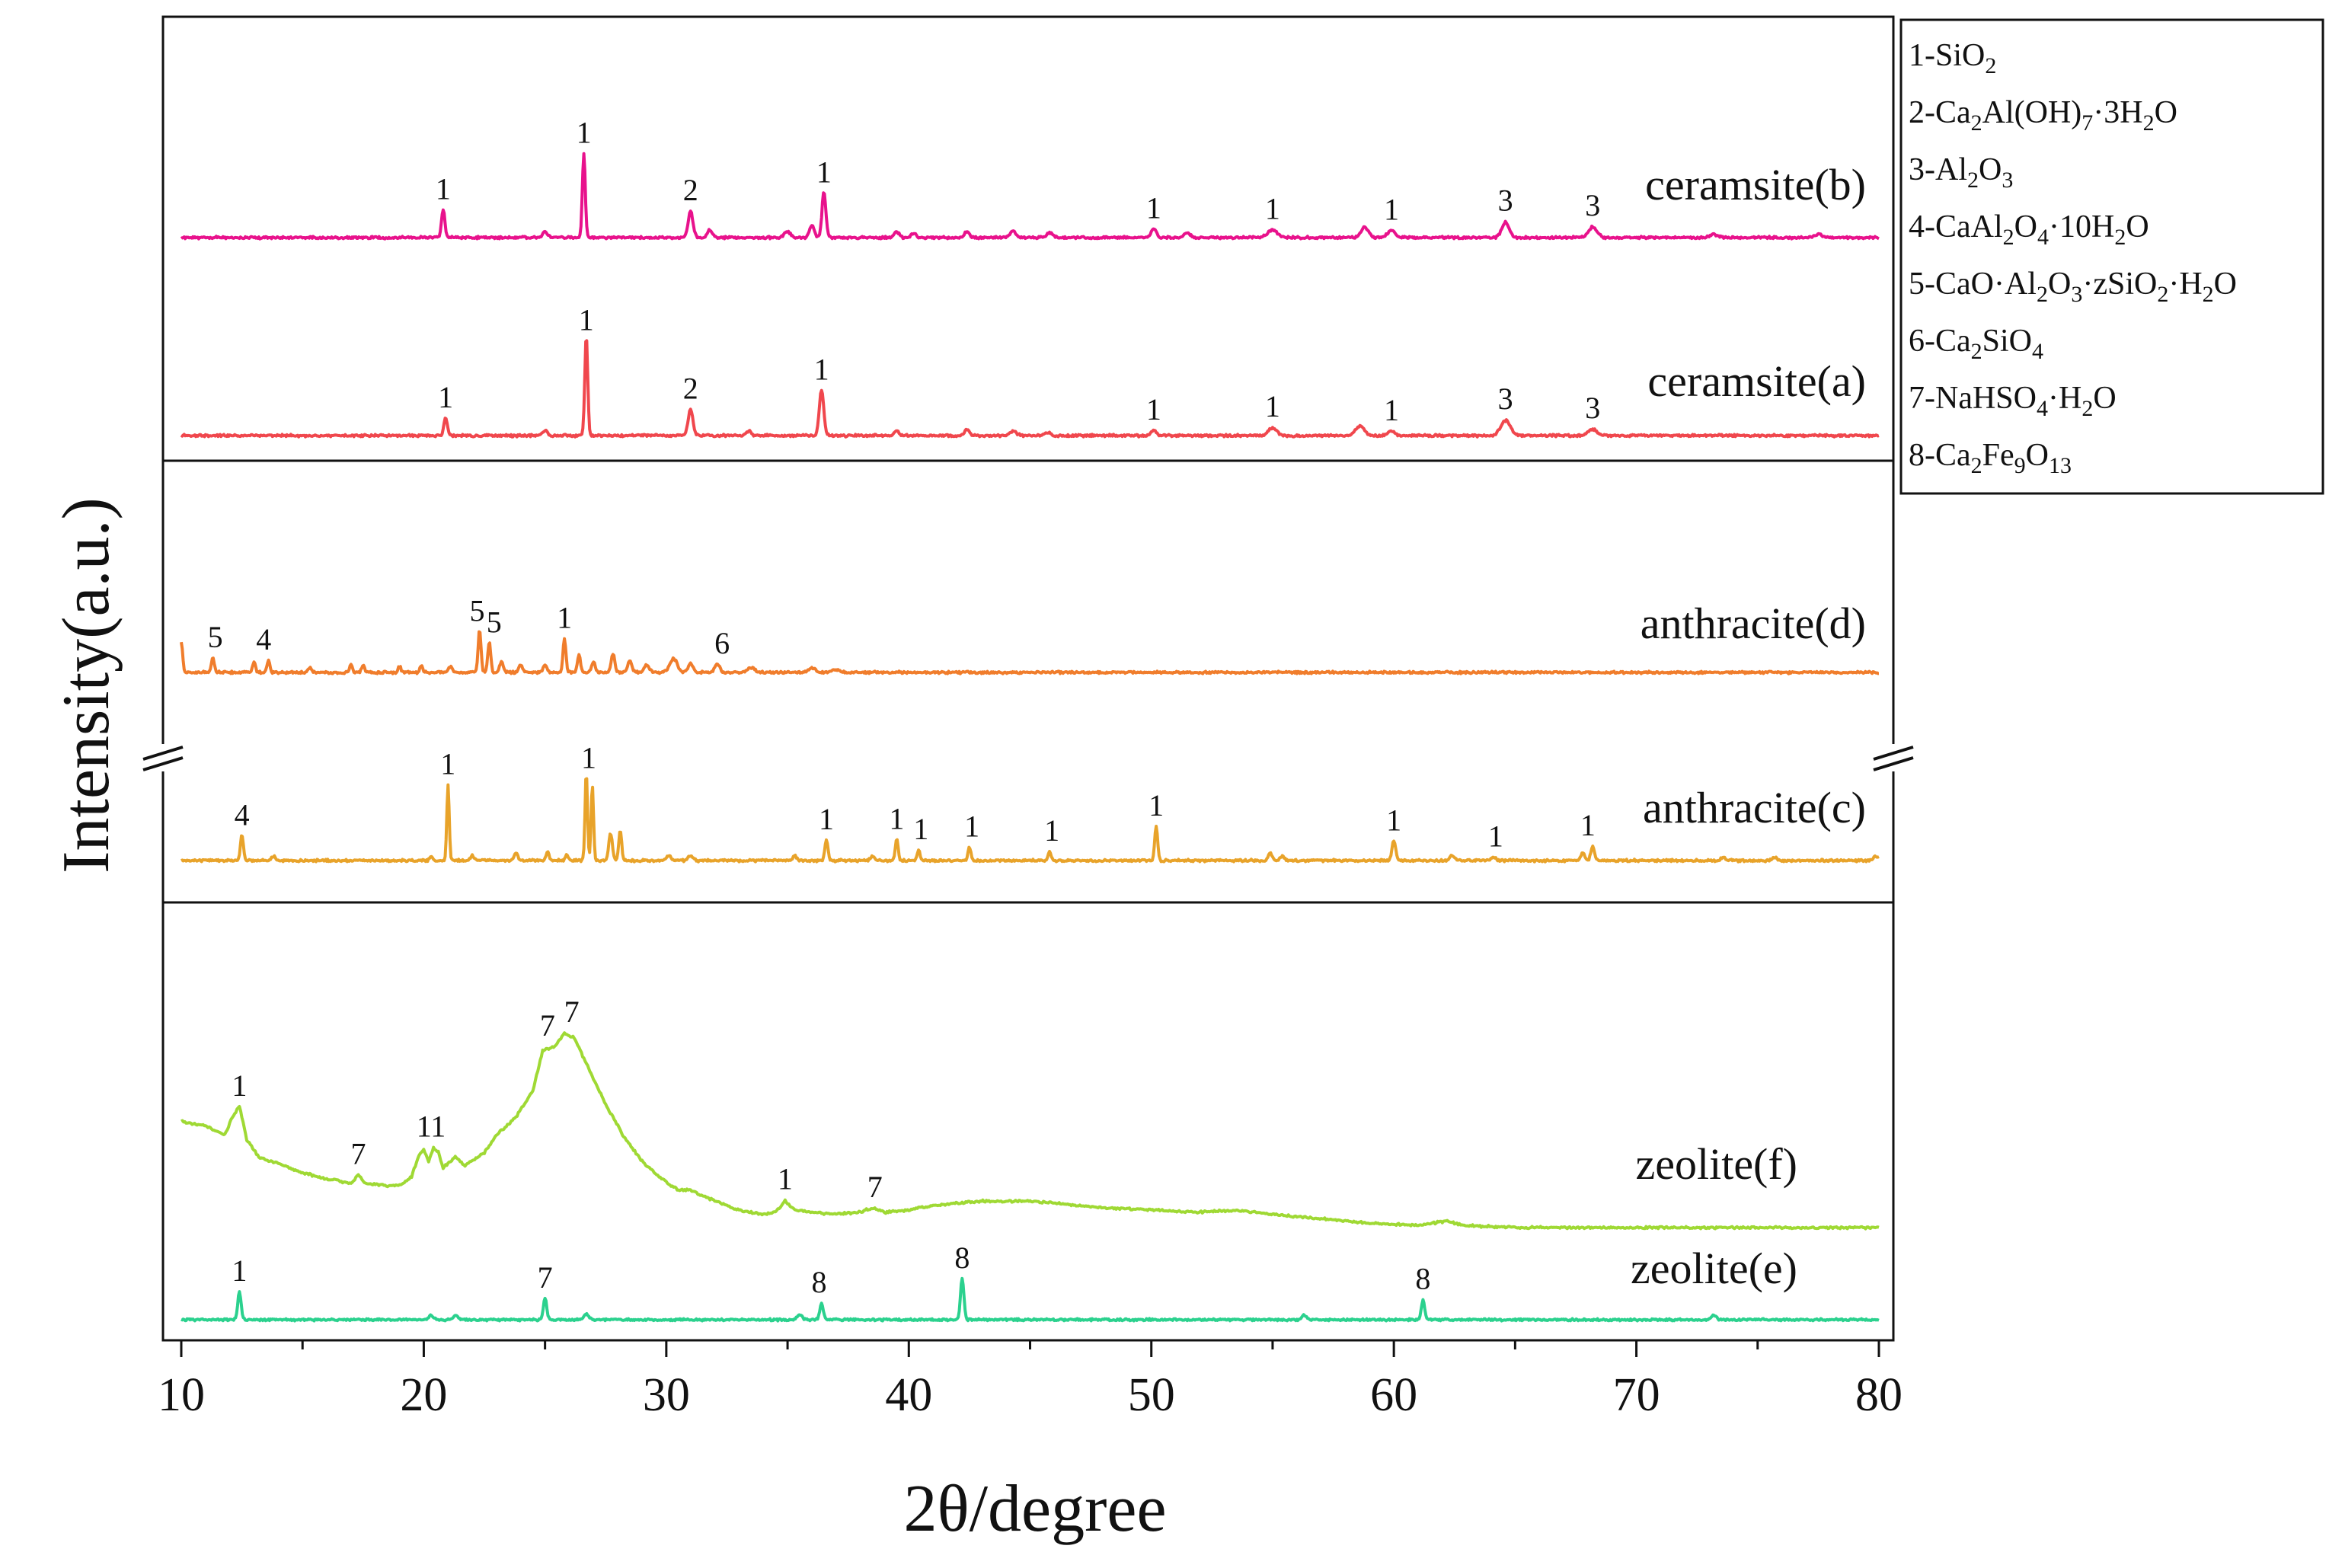 The image size is (2345, 1568). Describe the element at coordinates (2073, 287) in the screenshot. I see `legend-entry: 5-CaO·Al2O3·zSiO2·H2O` at that location.